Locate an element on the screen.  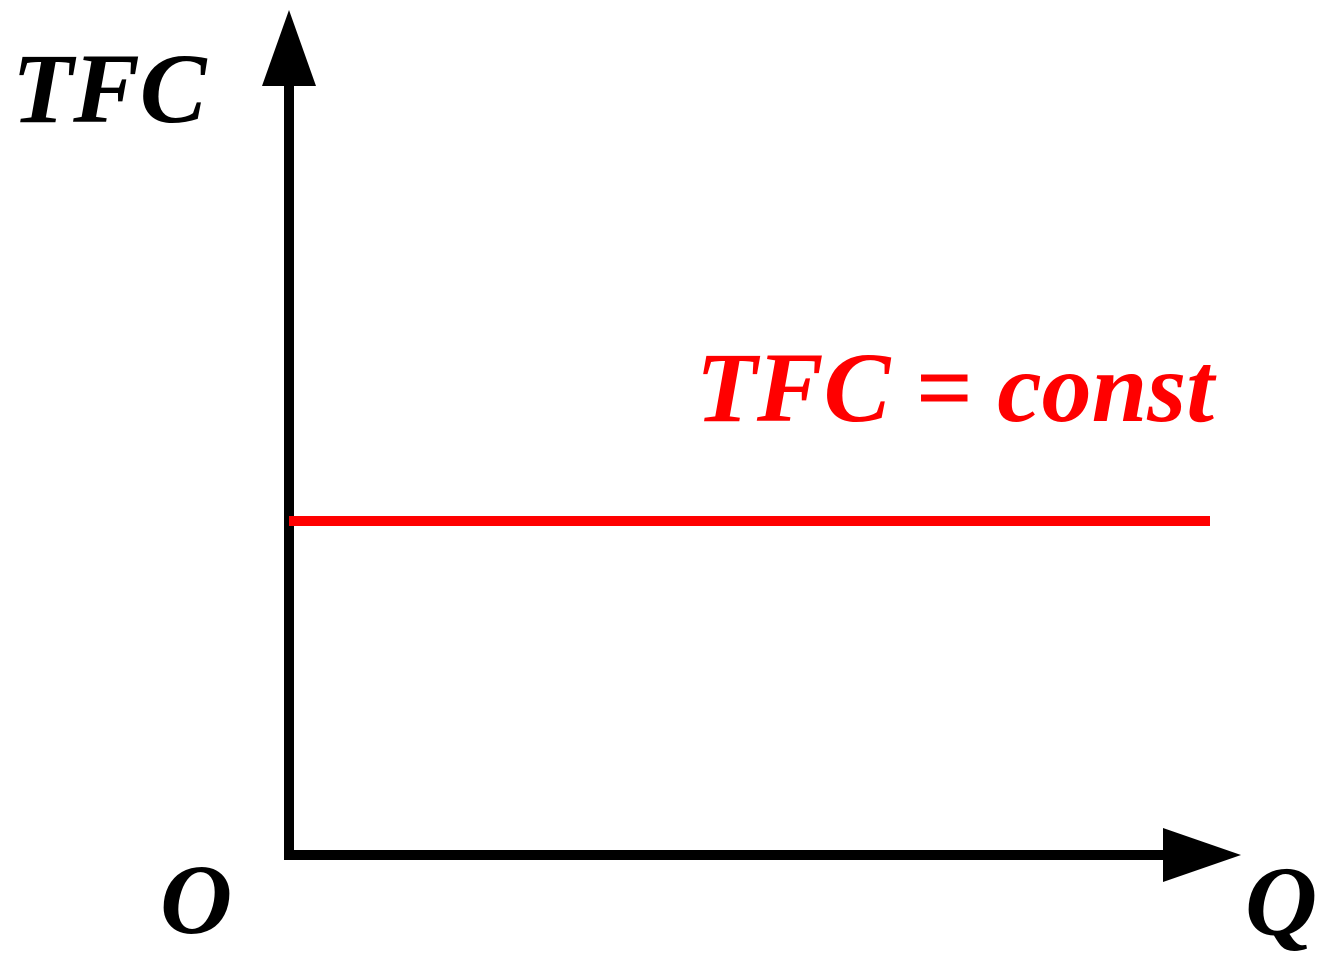
x-axis-arrow is located at coordinates (1202, 855).